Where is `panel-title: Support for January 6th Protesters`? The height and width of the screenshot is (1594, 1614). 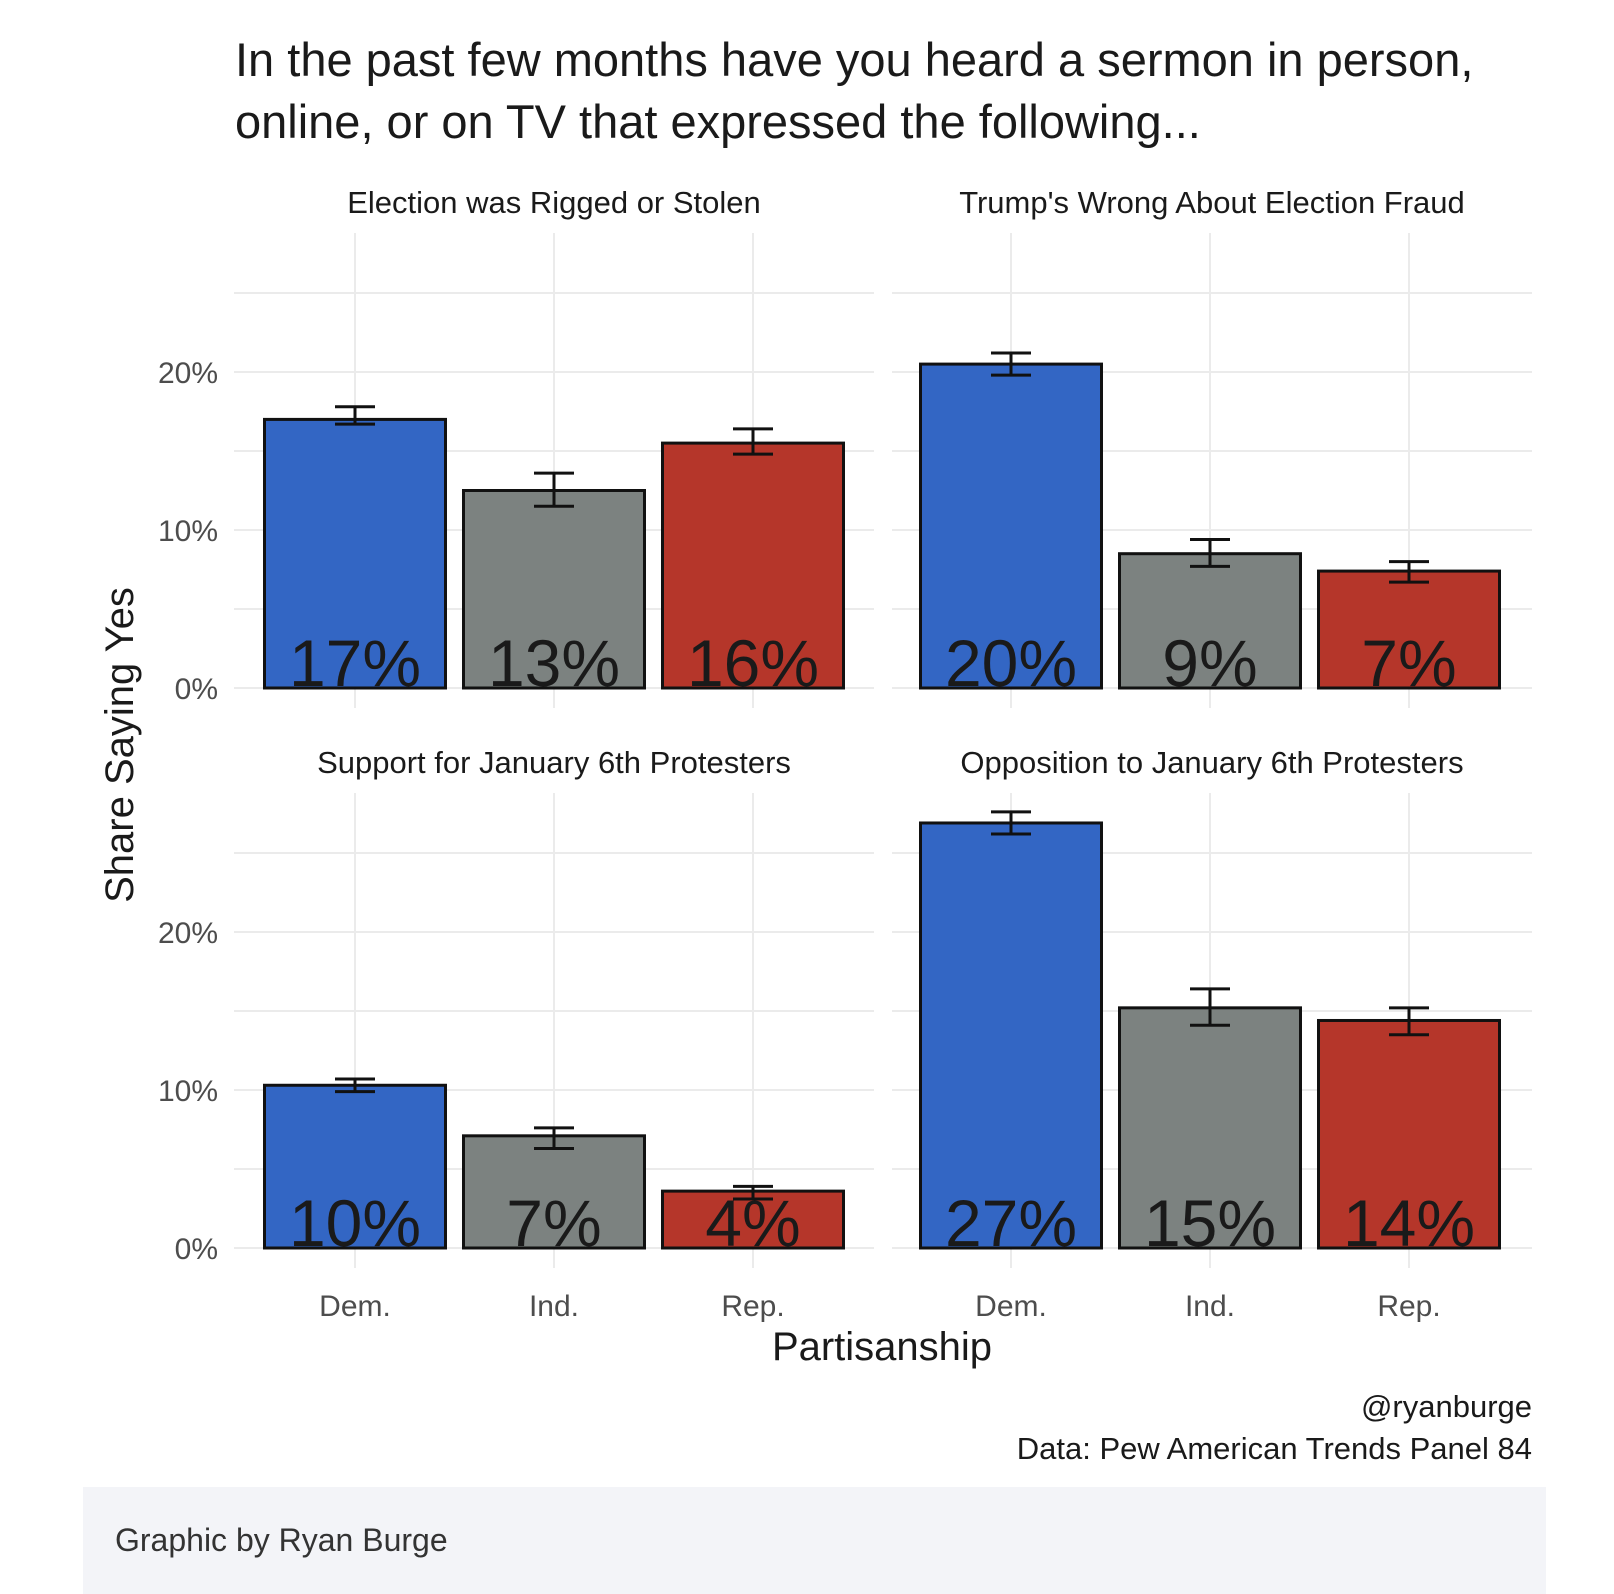 panel-title: Support for January 6th Protesters is located at coordinates (554, 762).